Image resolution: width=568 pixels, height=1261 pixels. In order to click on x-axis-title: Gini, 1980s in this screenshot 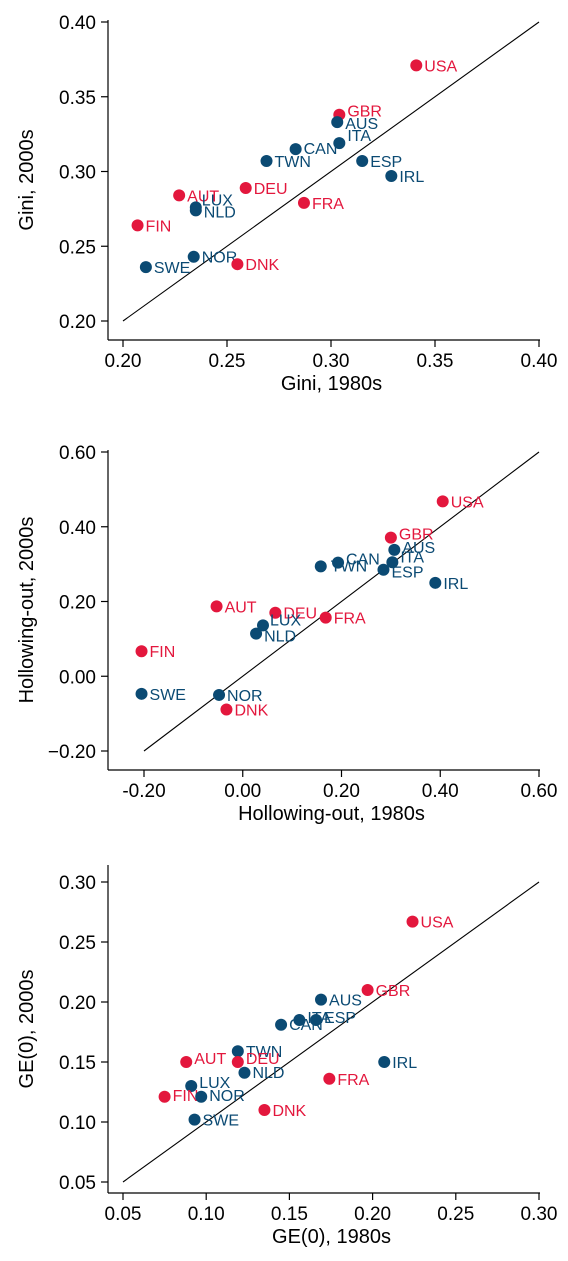, I will do `click(331, 384)`.